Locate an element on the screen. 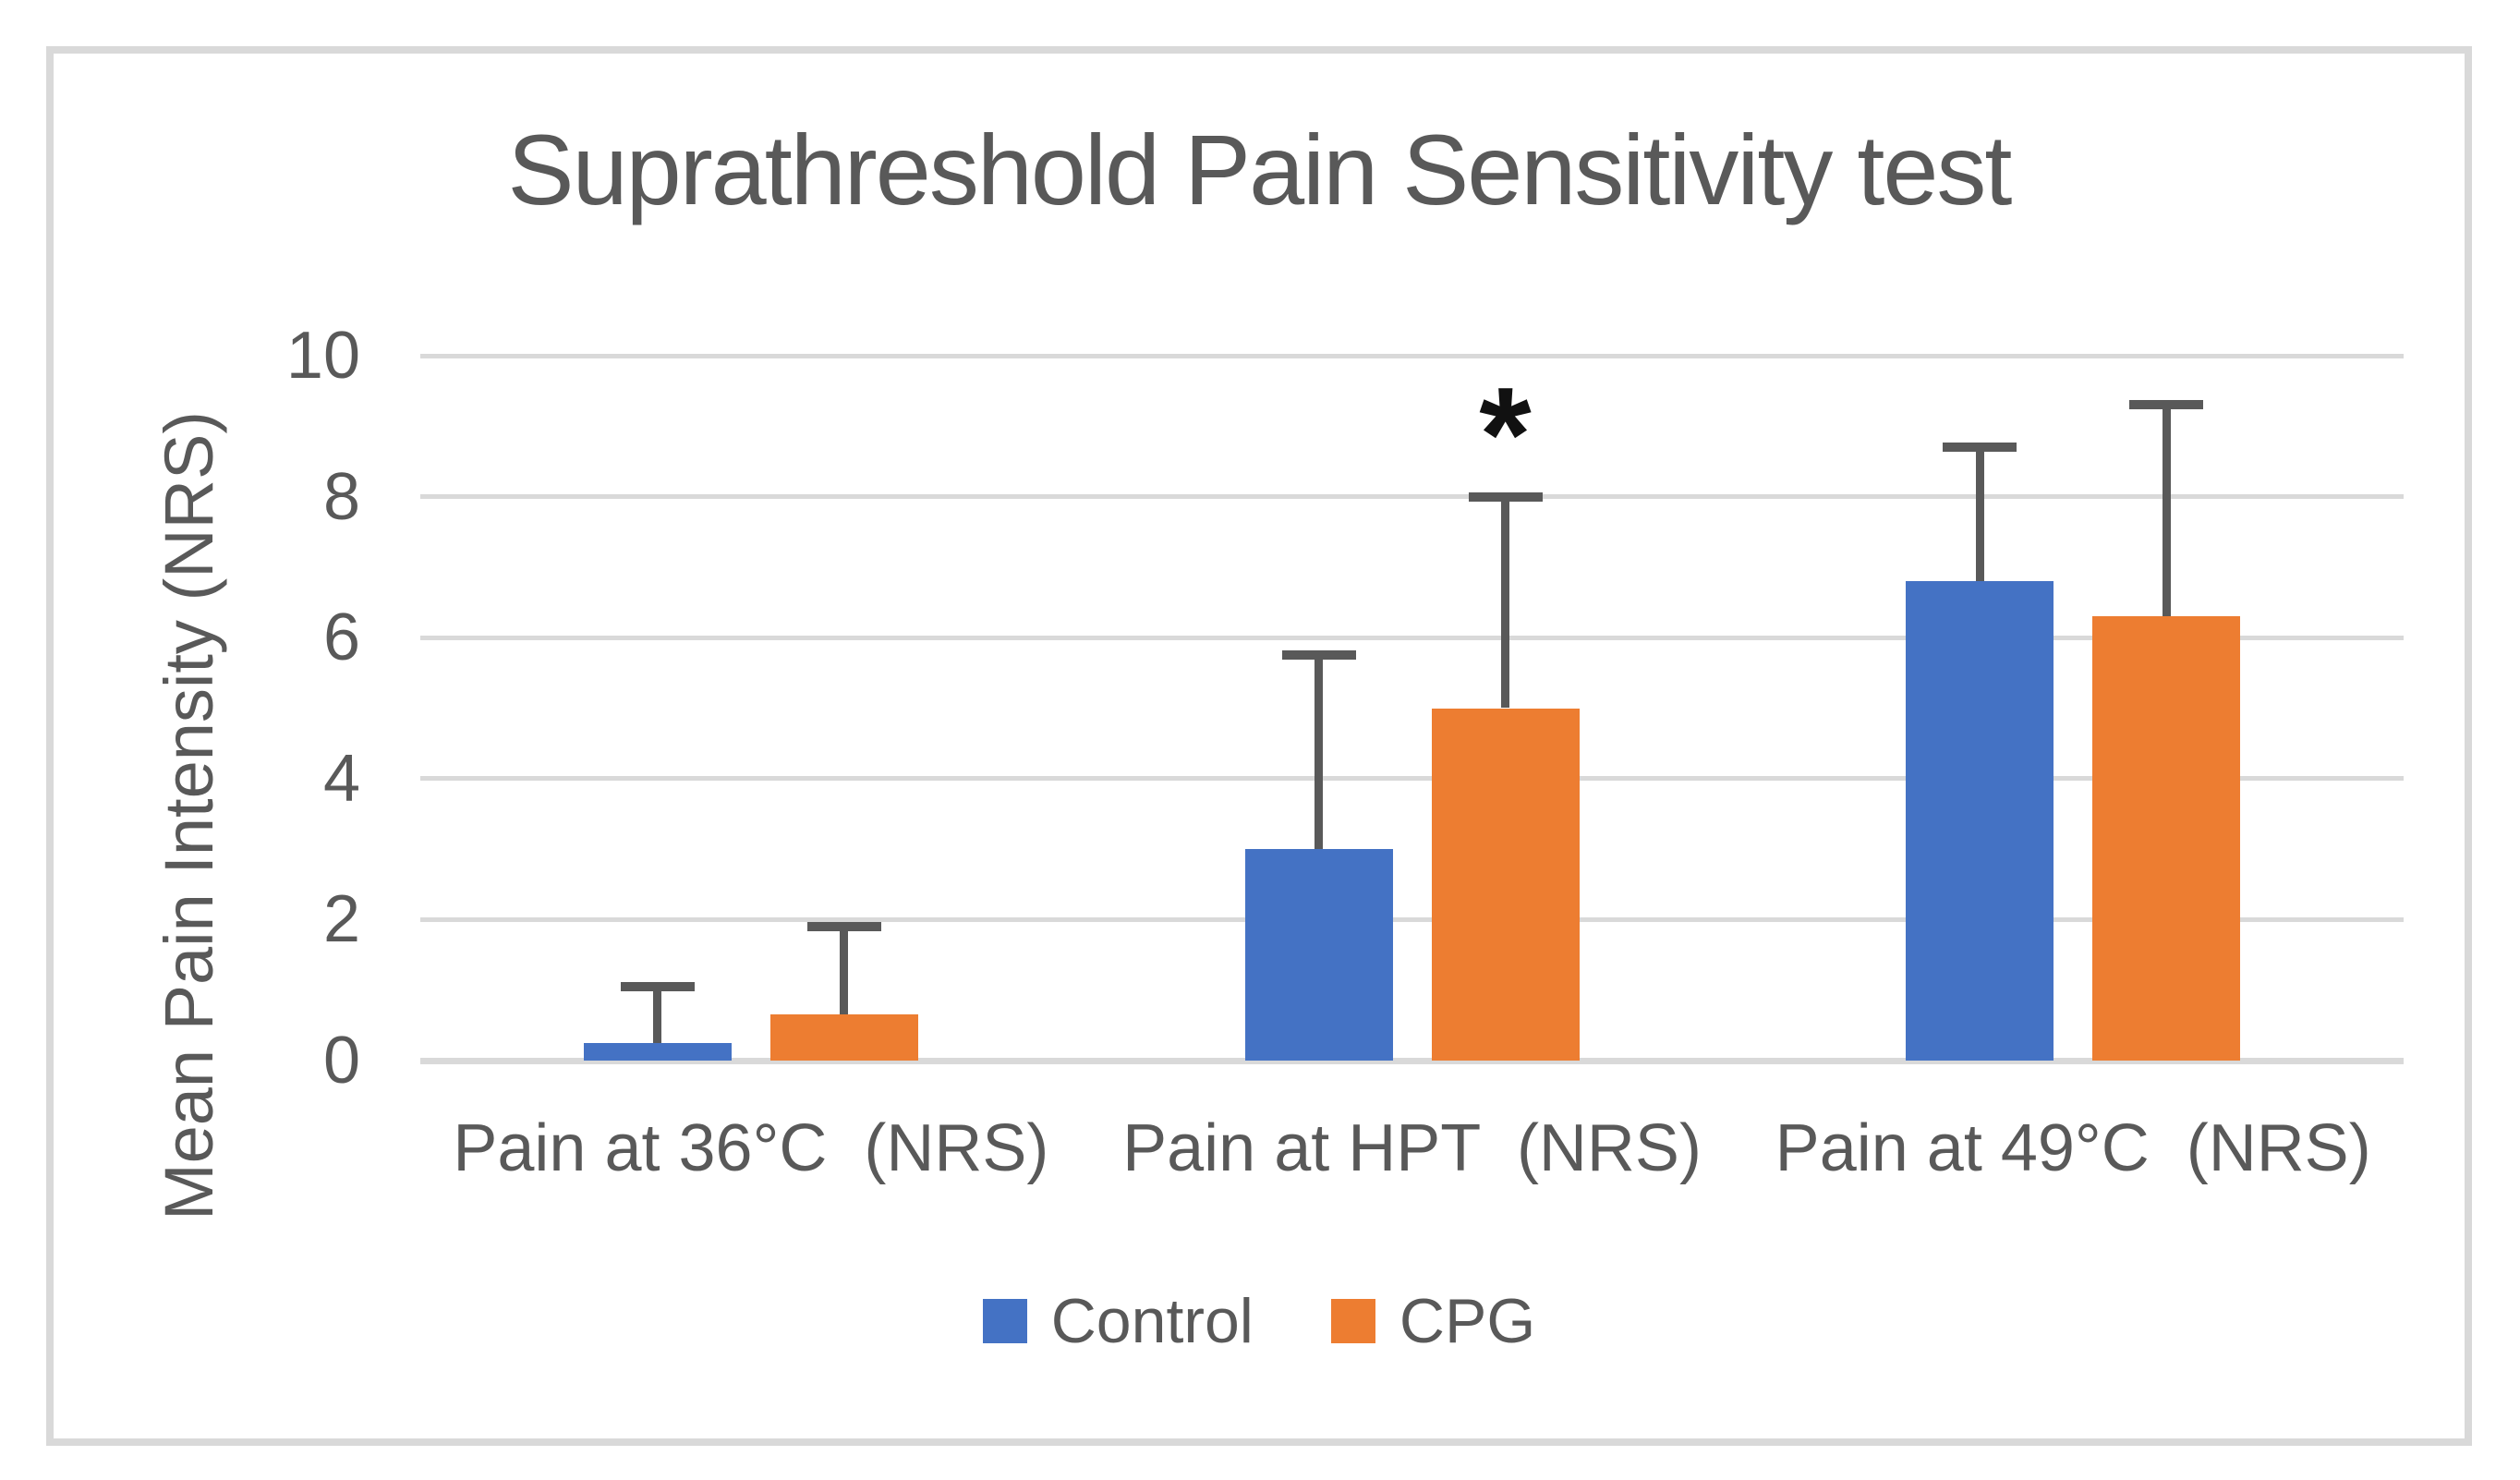 This screenshot has height=1480, width=2520. error-bar-cap-cpg-pain-at-36-c-nrs is located at coordinates (843, 927).